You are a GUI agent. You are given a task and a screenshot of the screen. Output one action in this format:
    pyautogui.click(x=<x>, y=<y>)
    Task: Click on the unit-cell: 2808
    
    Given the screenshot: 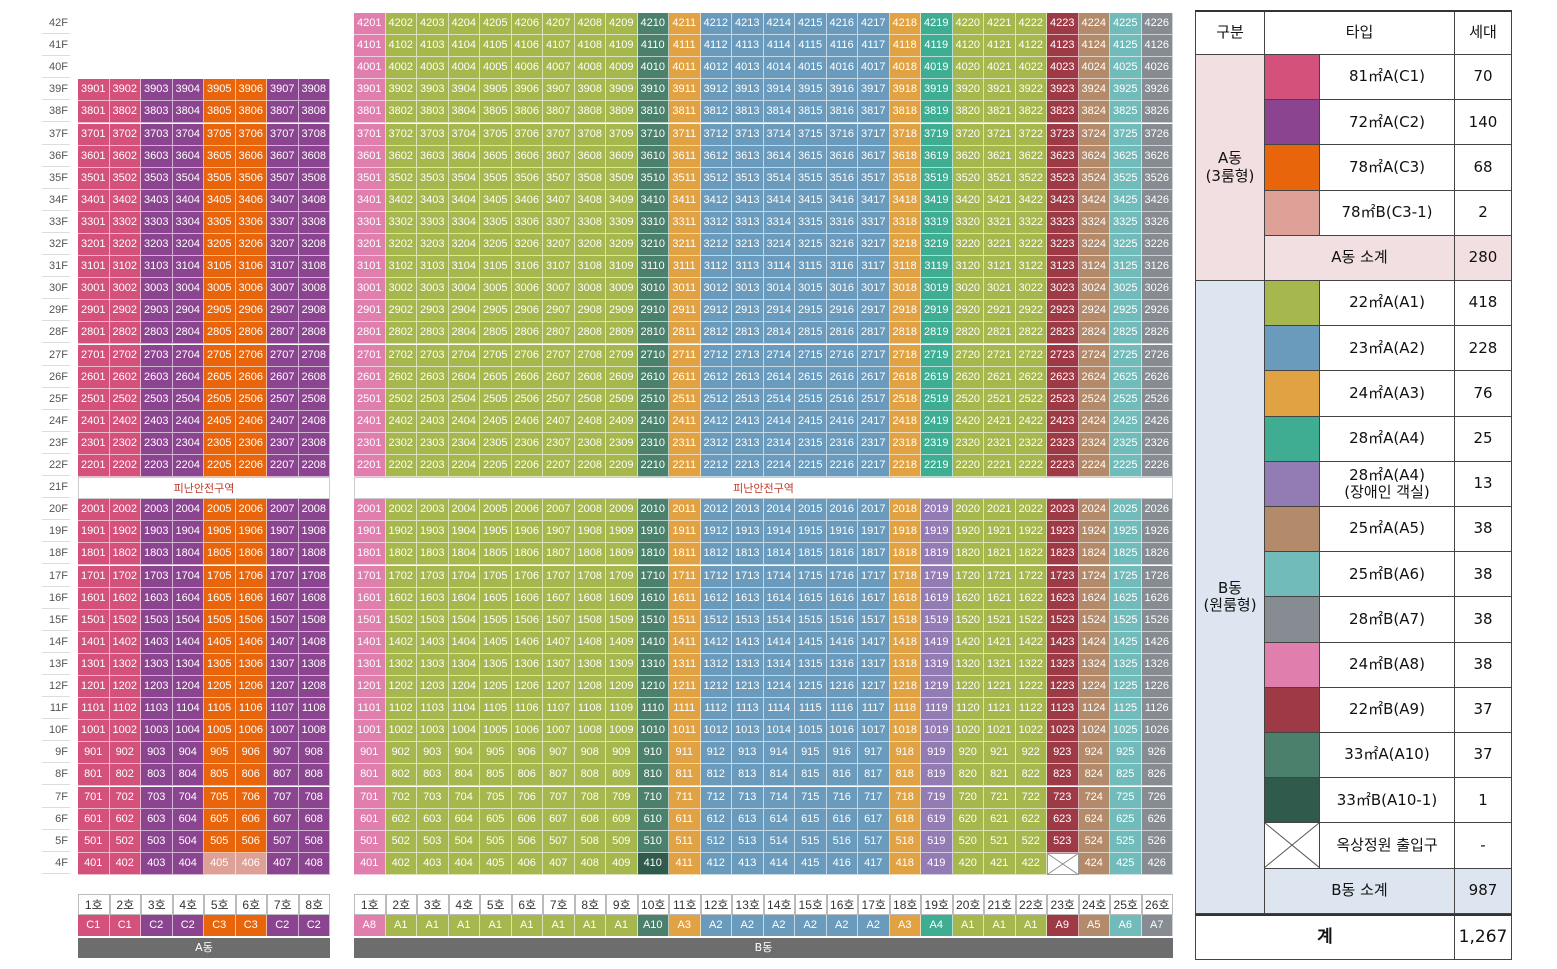 What is the action you would take?
    pyautogui.click(x=314, y=333)
    